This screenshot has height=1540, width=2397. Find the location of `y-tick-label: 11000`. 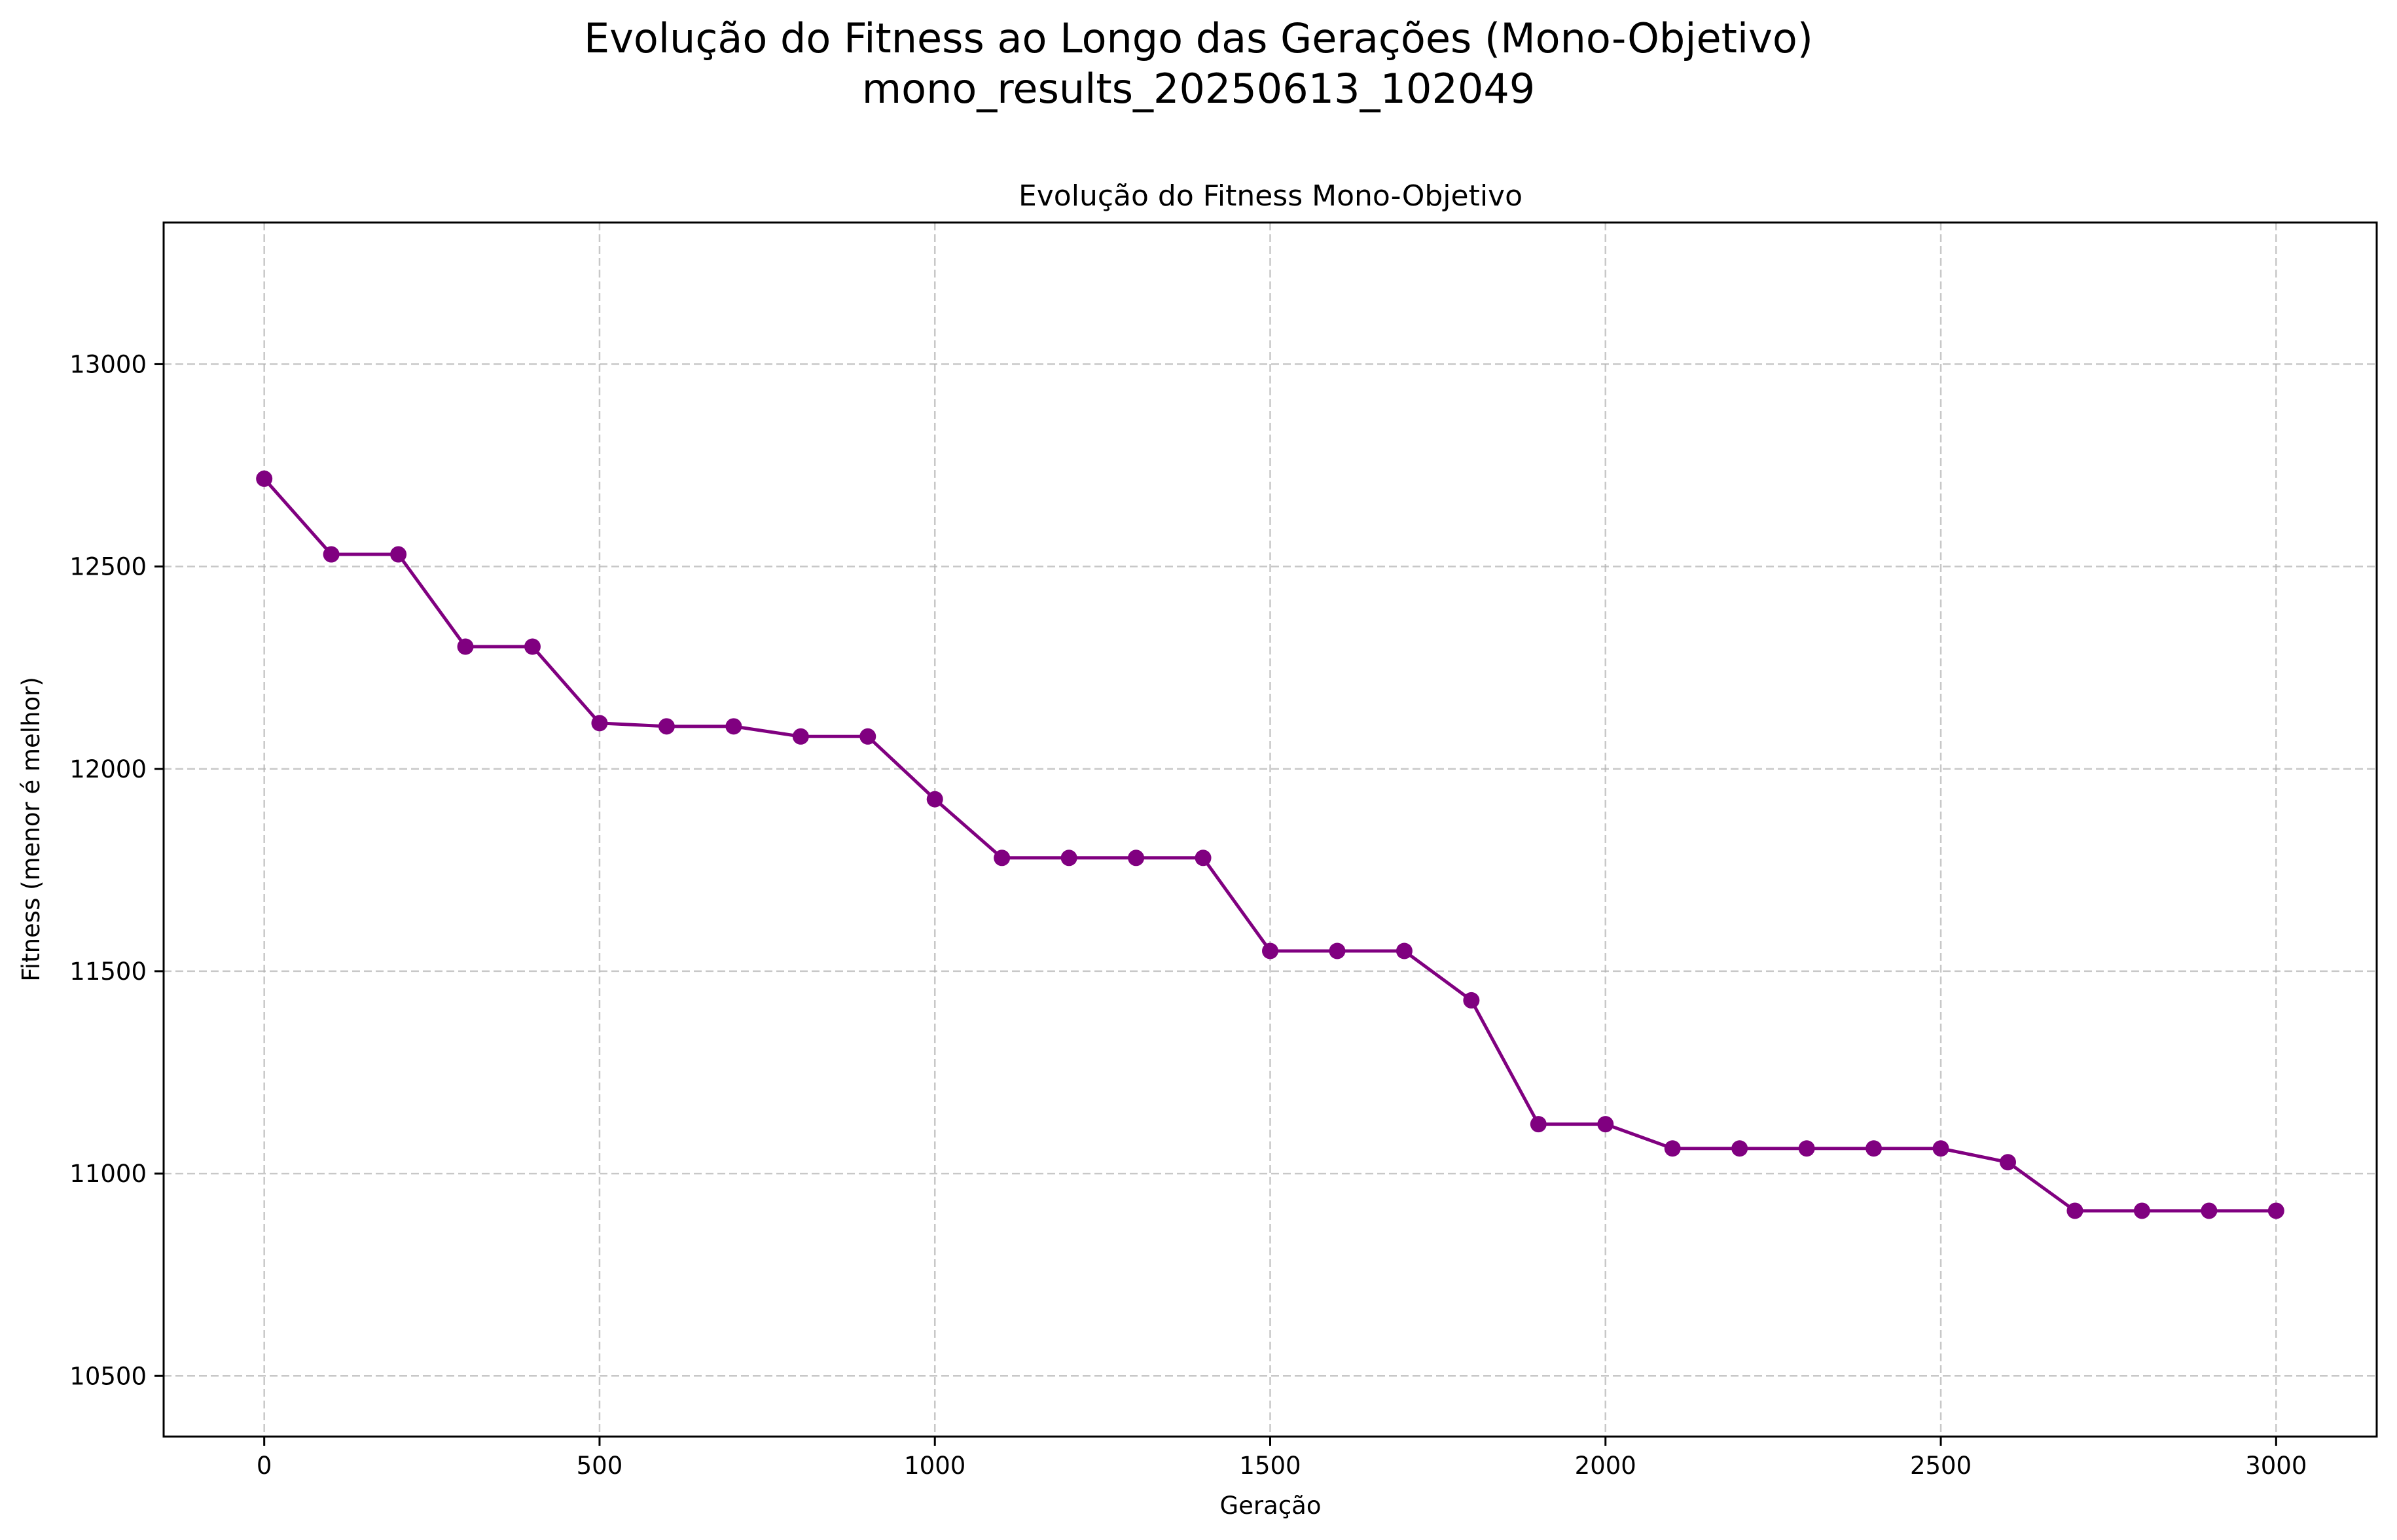

y-tick-label: 11000 is located at coordinates (108, 1174).